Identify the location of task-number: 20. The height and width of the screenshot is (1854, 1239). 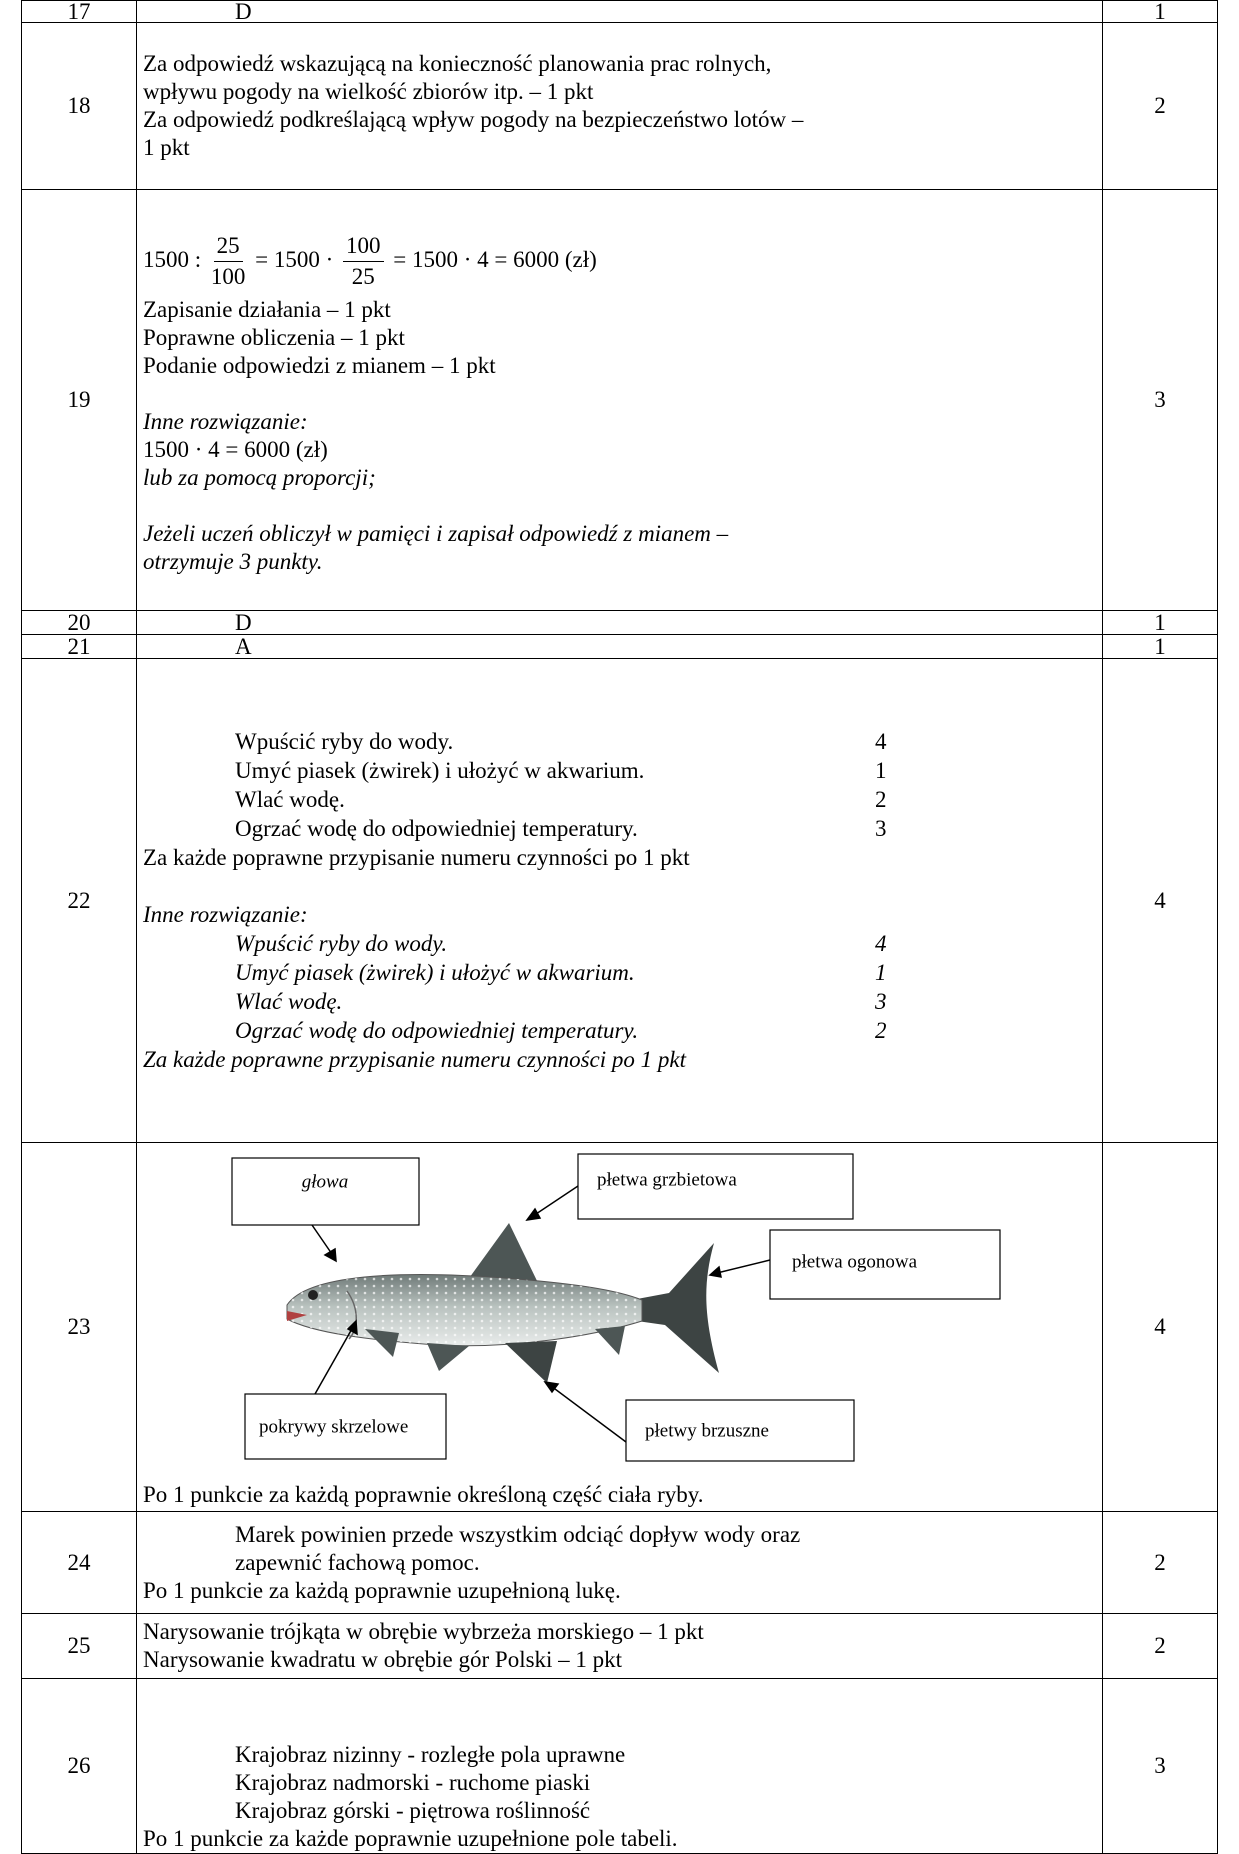
(79, 622).